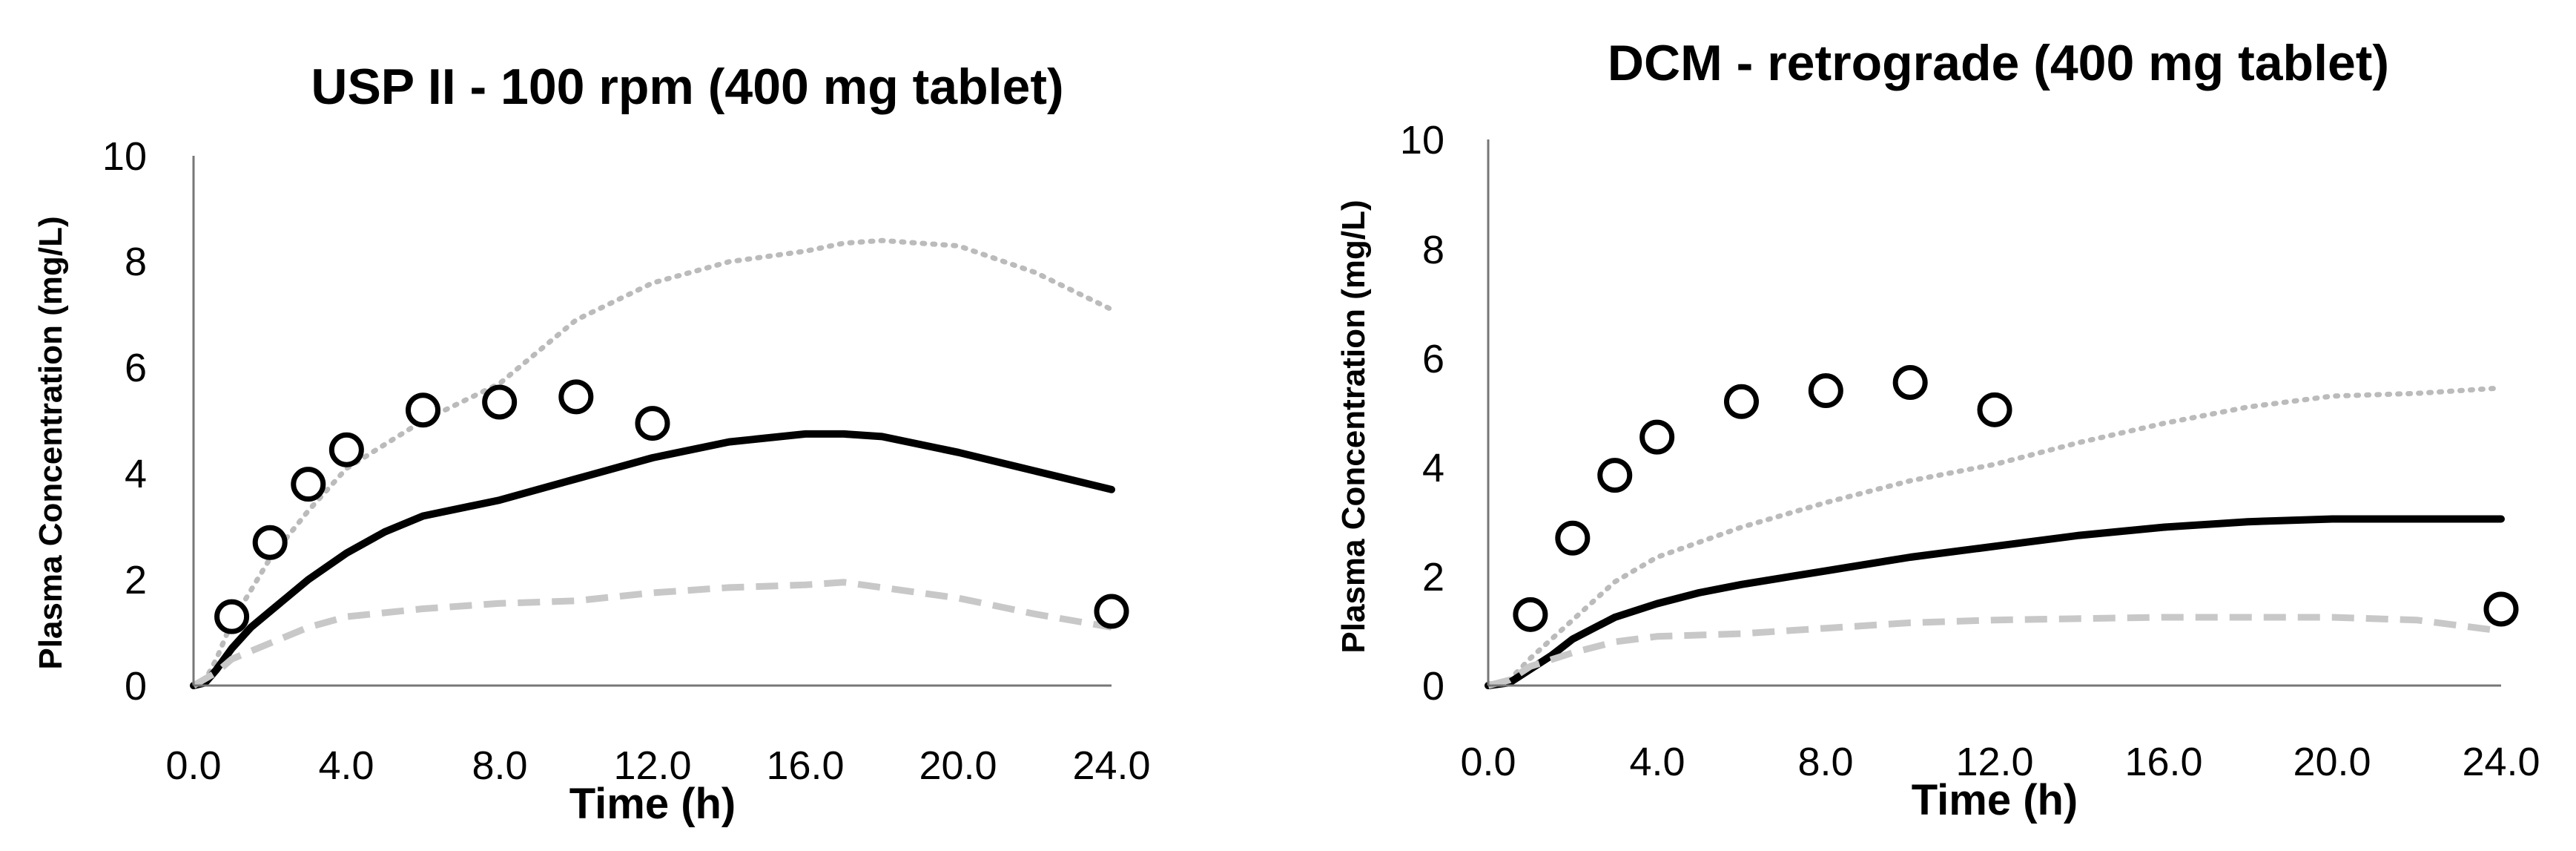  Describe the element at coordinates (687, 87) in the screenshot. I see `chart-title: USP II - 100 rpm (400 mg tablet)` at that location.